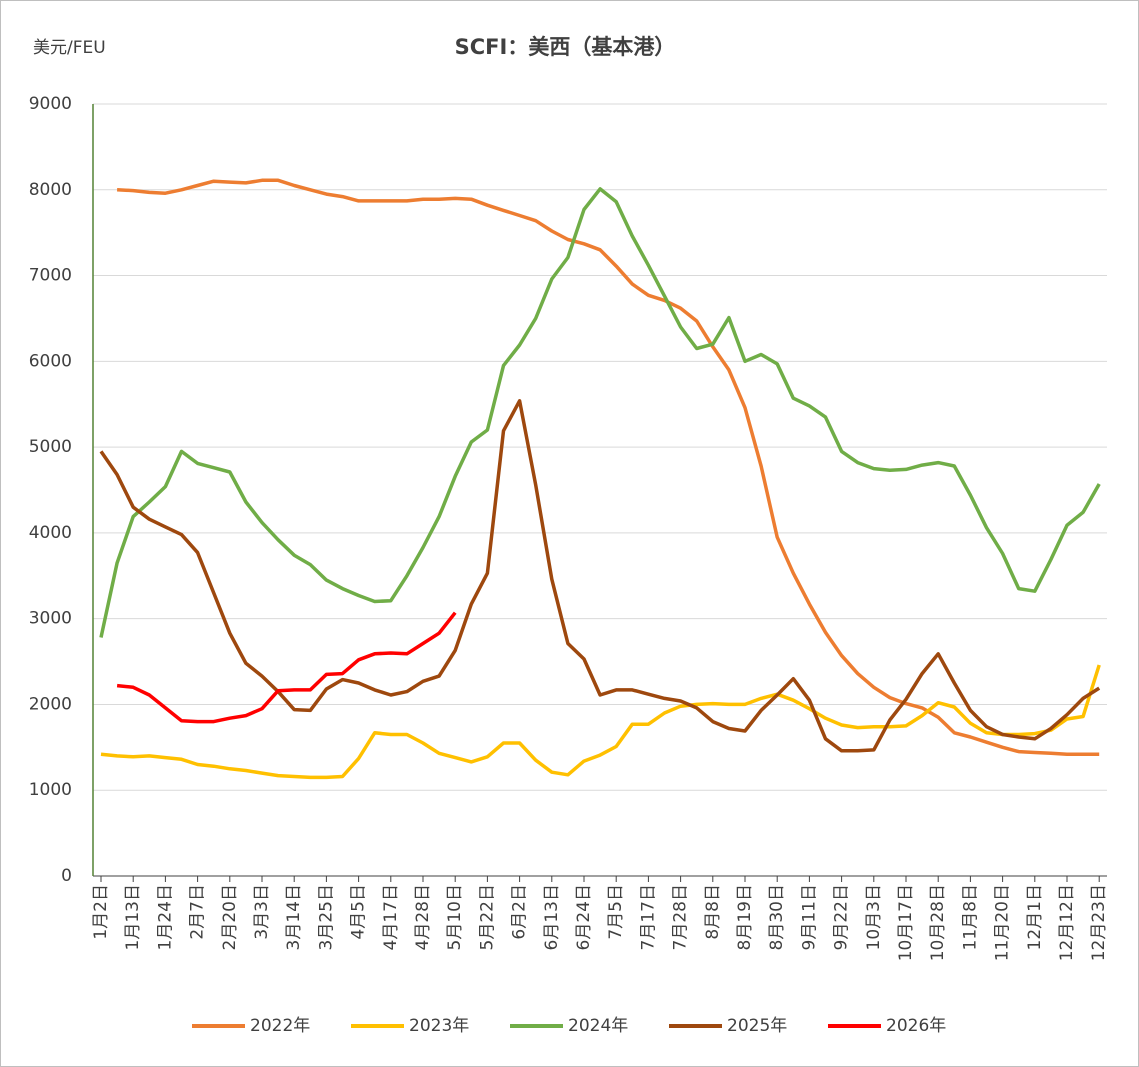 The height and width of the screenshot is (1067, 1139). Describe the element at coordinates (50, 276) in the screenshot. I see `y-tick-label: 7000` at that location.